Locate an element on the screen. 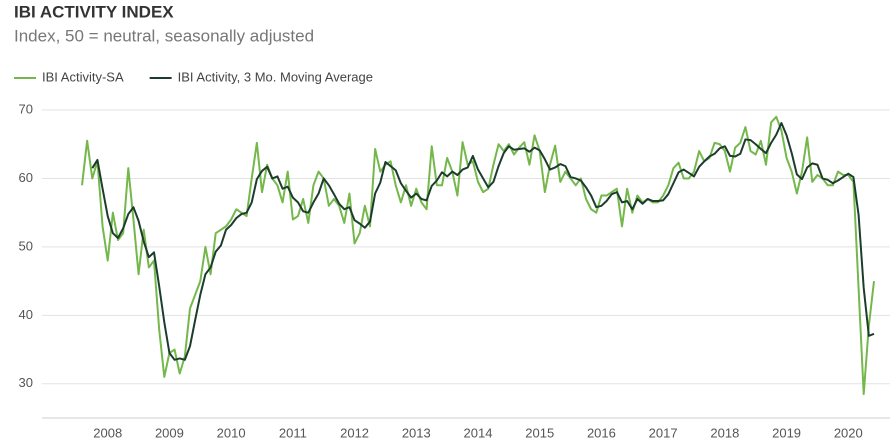  x-tick-label: 2013 is located at coordinates (416, 432).